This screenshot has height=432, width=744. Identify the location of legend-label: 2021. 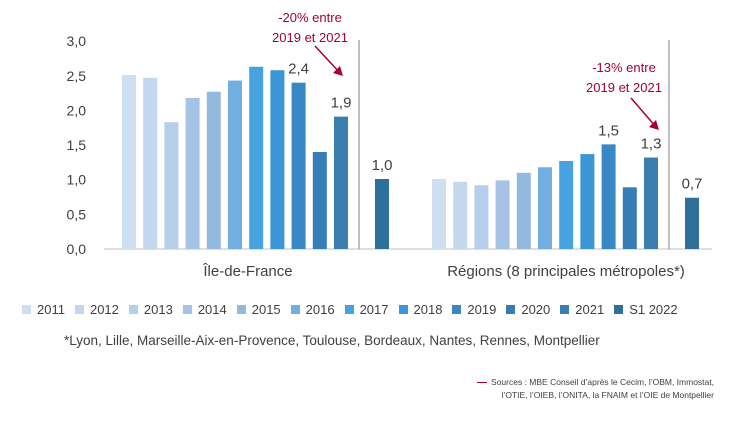
(590, 309).